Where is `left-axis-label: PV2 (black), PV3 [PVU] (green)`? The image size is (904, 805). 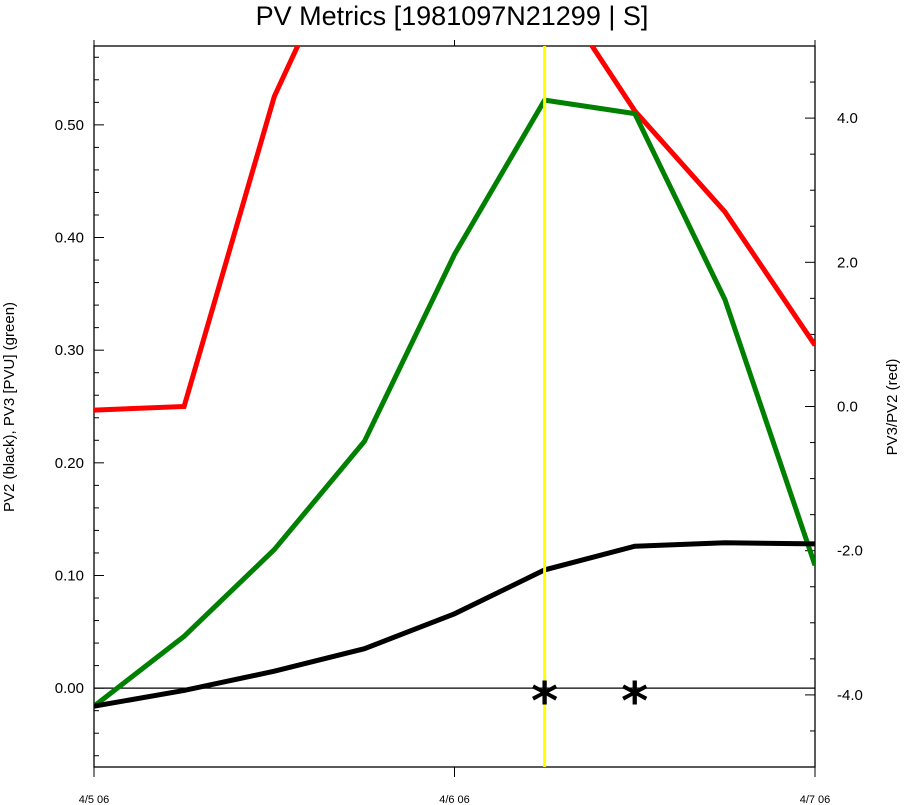
left-axis-label: PV2 (black), PV3 [PVU] (green) is located at coordinates (9, 407).